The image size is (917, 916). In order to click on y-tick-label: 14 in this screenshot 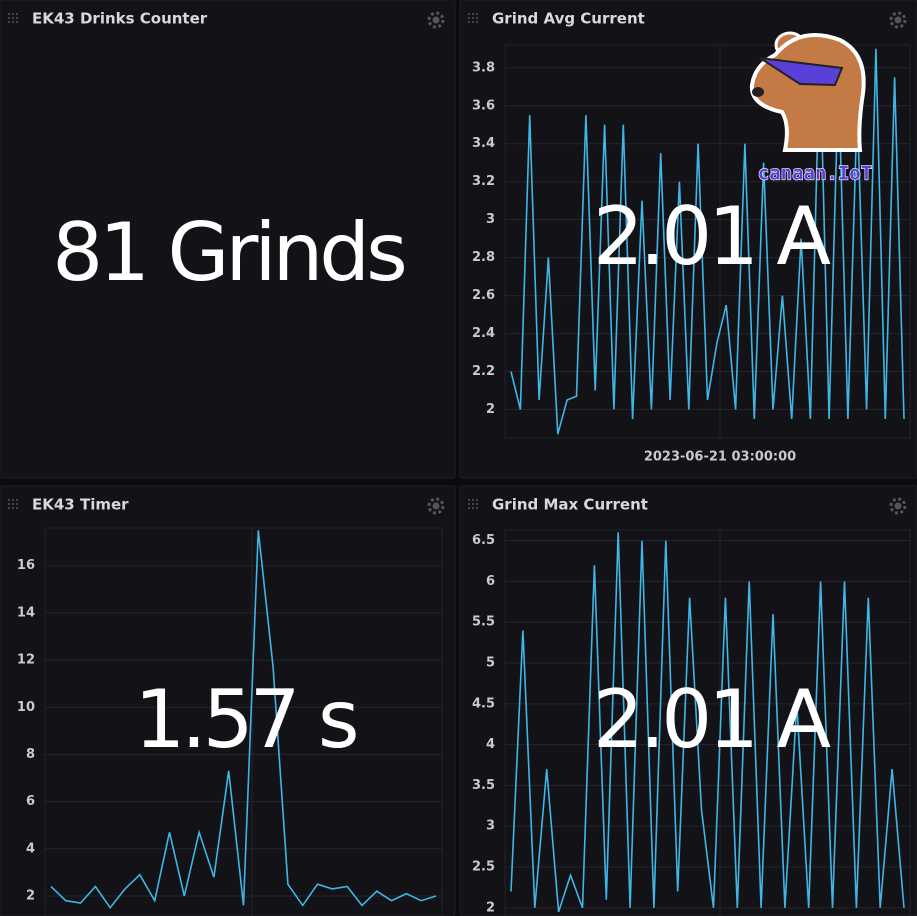, I will do `click(26, 612)`.